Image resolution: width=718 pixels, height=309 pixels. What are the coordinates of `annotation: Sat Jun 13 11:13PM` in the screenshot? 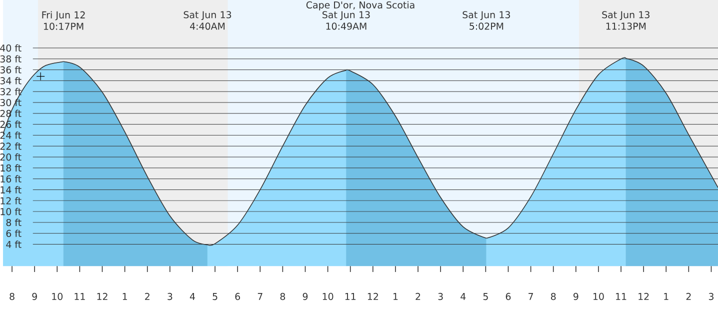 It's located at (626, 20).